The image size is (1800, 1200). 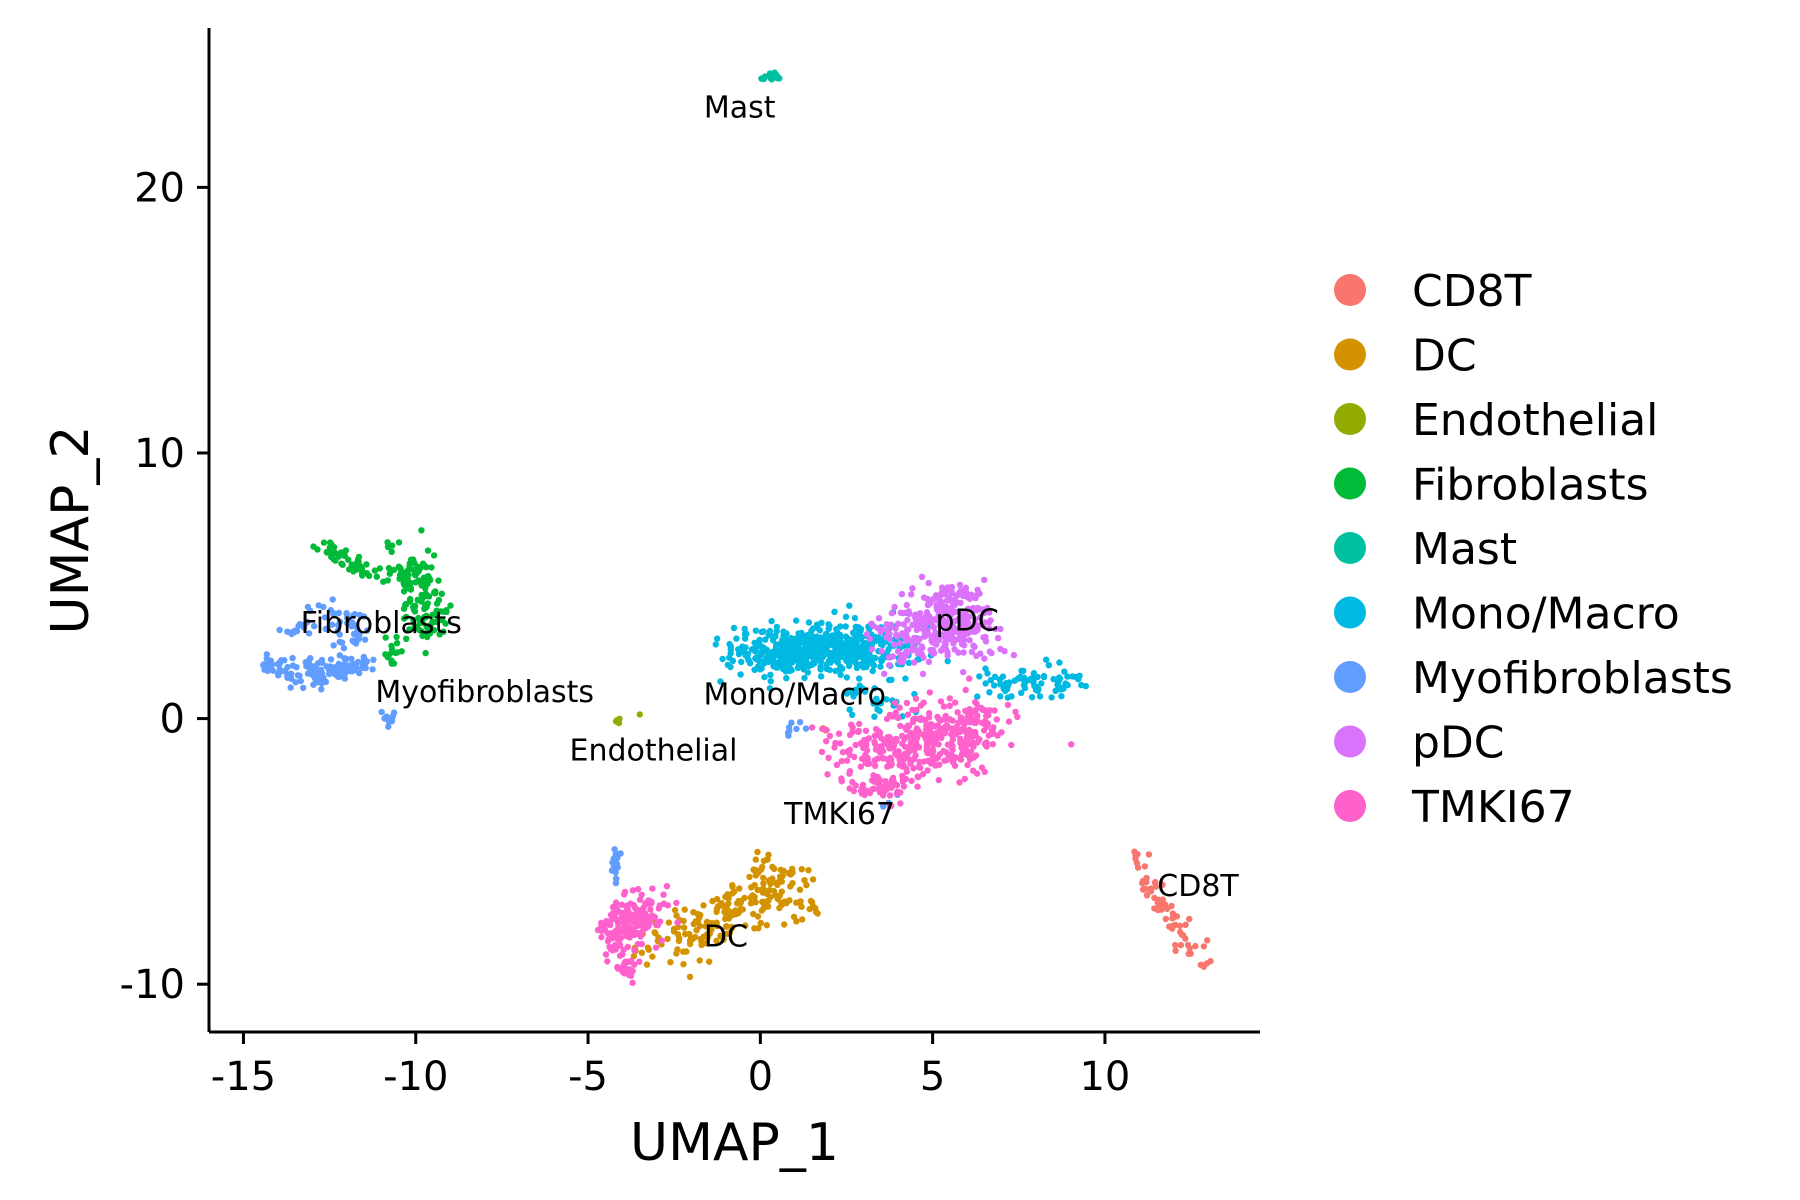 What do you see at coordinates (1425, 549) in the screenshot?
I see `legend-item: Mast` at bounding box center [1425, 549].